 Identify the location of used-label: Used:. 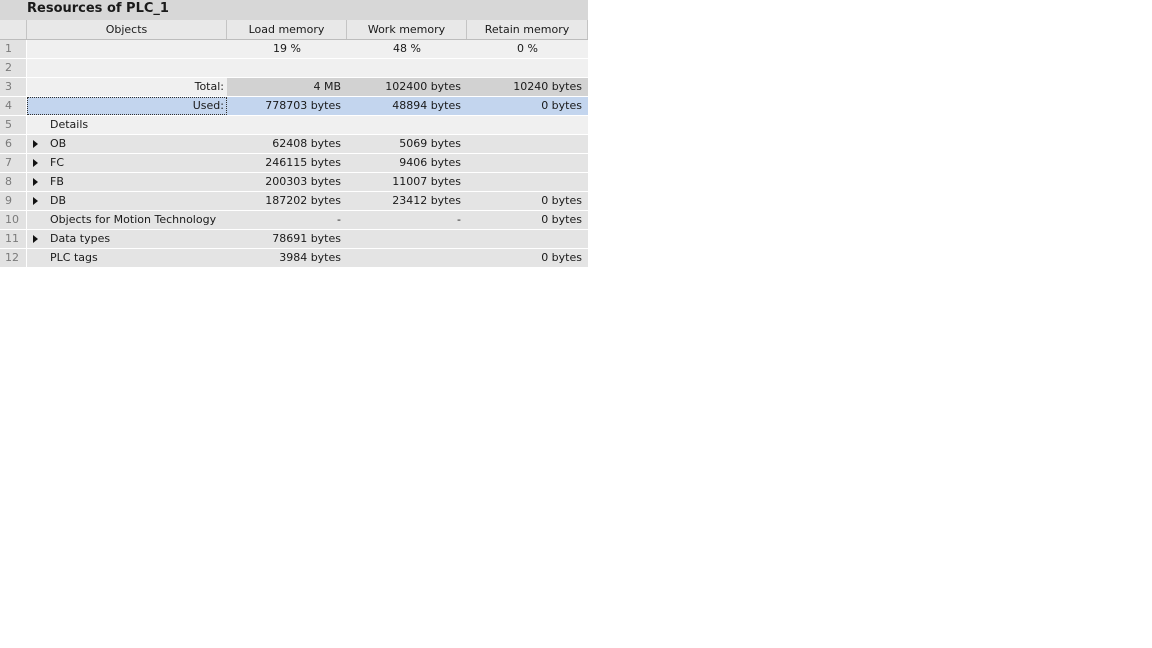
(127, 106).